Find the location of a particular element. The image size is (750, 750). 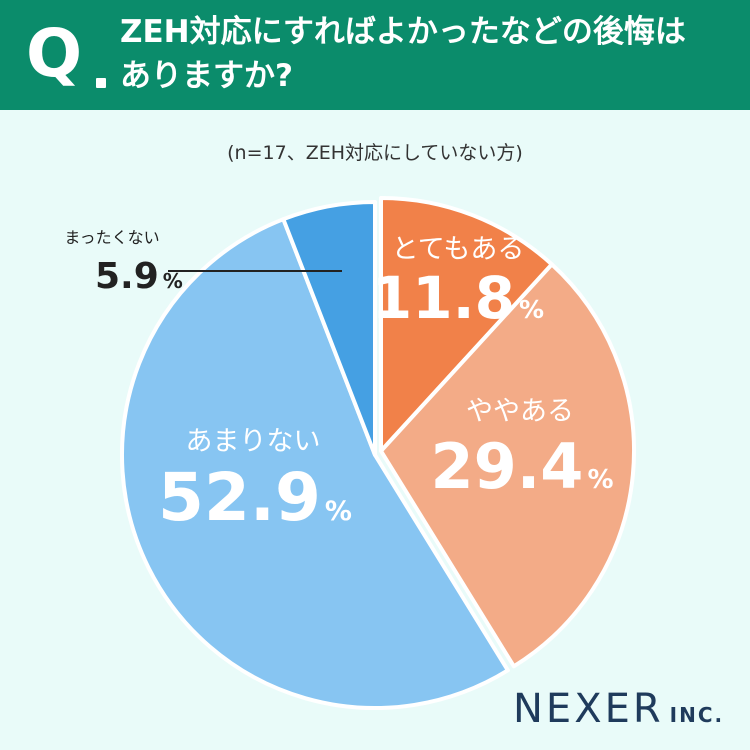

header-bar is located at coordinates (375, 55).